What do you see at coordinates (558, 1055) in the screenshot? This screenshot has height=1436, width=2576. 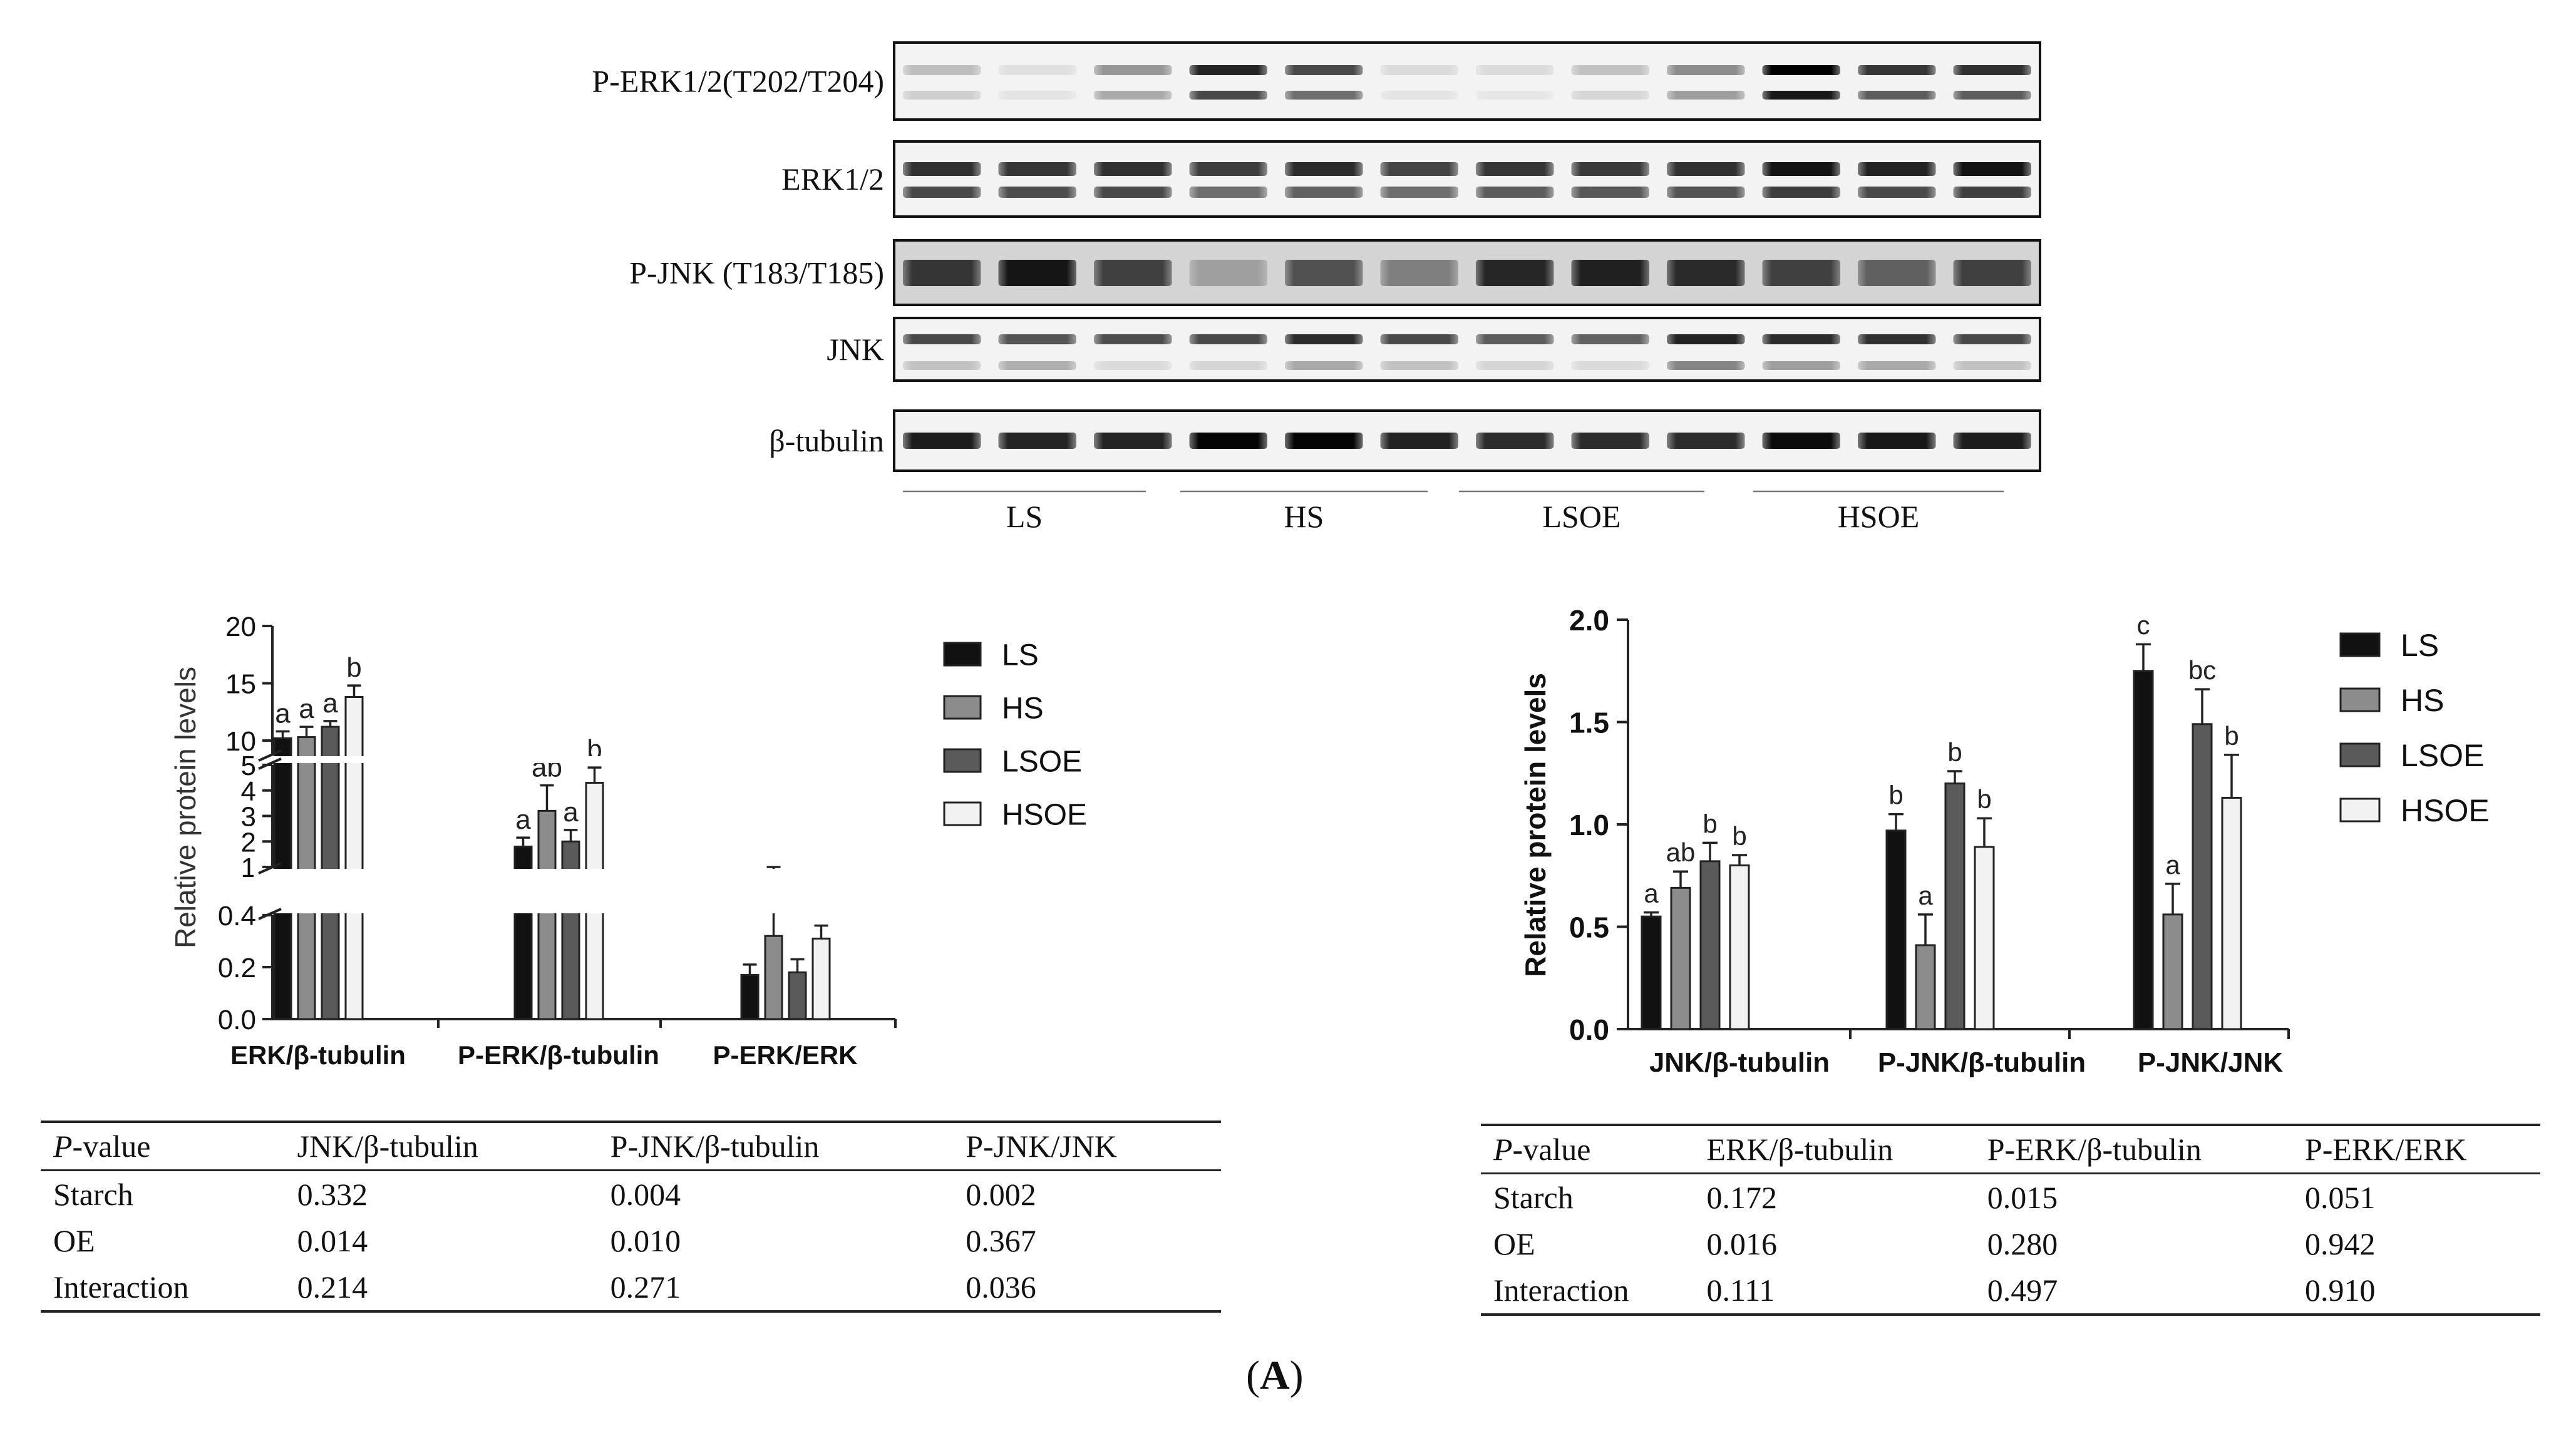 I see `x-tick-label: P-ERK/β-tubulin` at bounding box center [558, 1055].